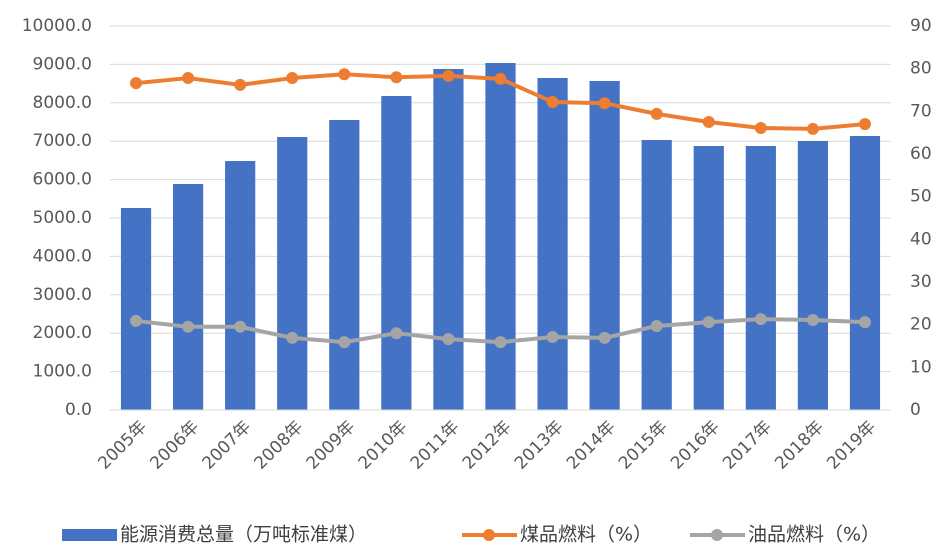 The width and height of the screenshot is (938, 547). What do you see at coordinates (921, 367) in the screenshot?
I see `y2-tick-label: 10` at bounding box center [921, 367].